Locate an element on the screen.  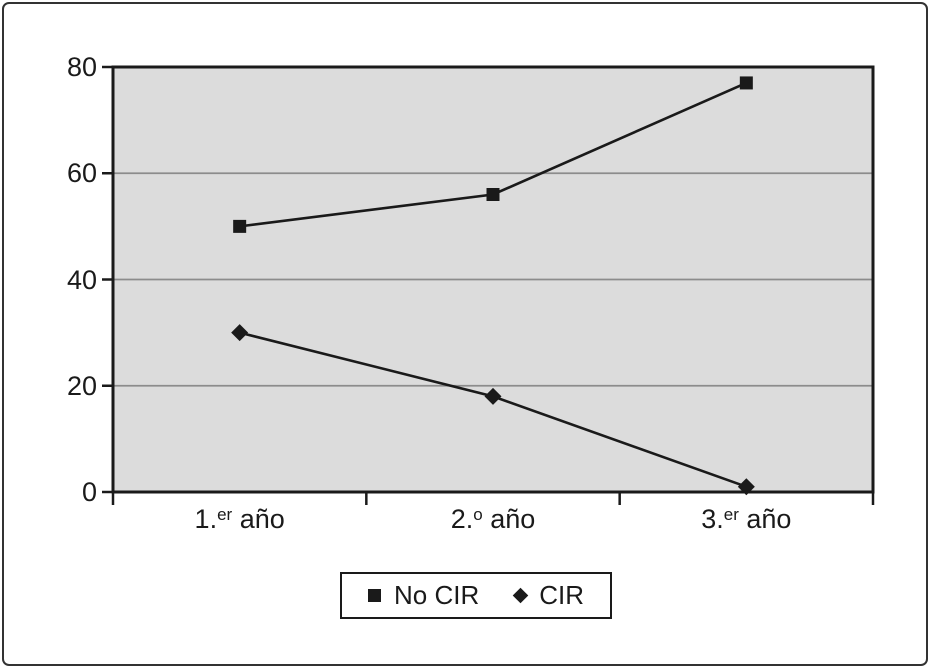
legend: No CIR CIR is located at coordinates (476, 595).